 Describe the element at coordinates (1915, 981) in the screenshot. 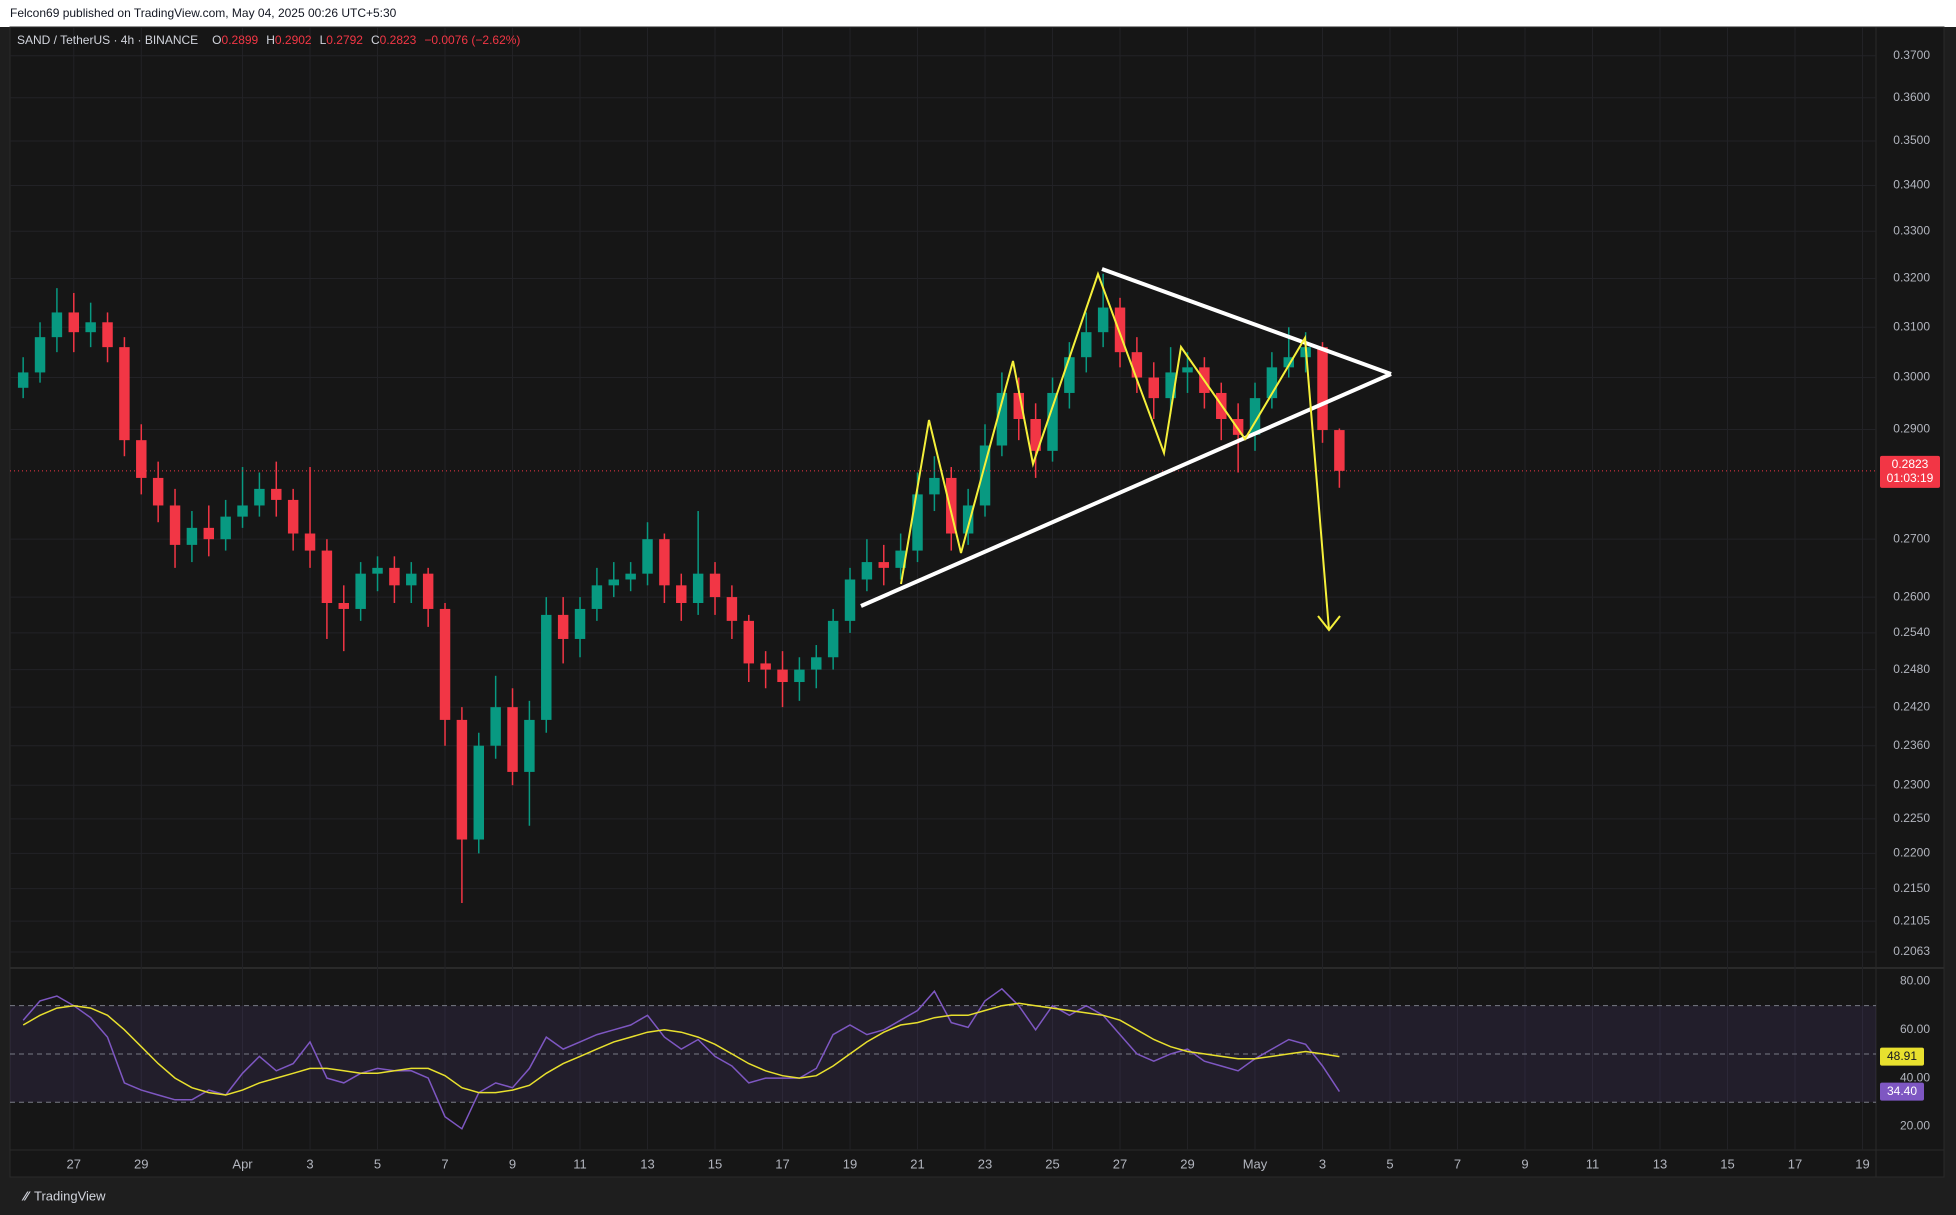

I see `rsi-tick-label: 80.00` at that location.